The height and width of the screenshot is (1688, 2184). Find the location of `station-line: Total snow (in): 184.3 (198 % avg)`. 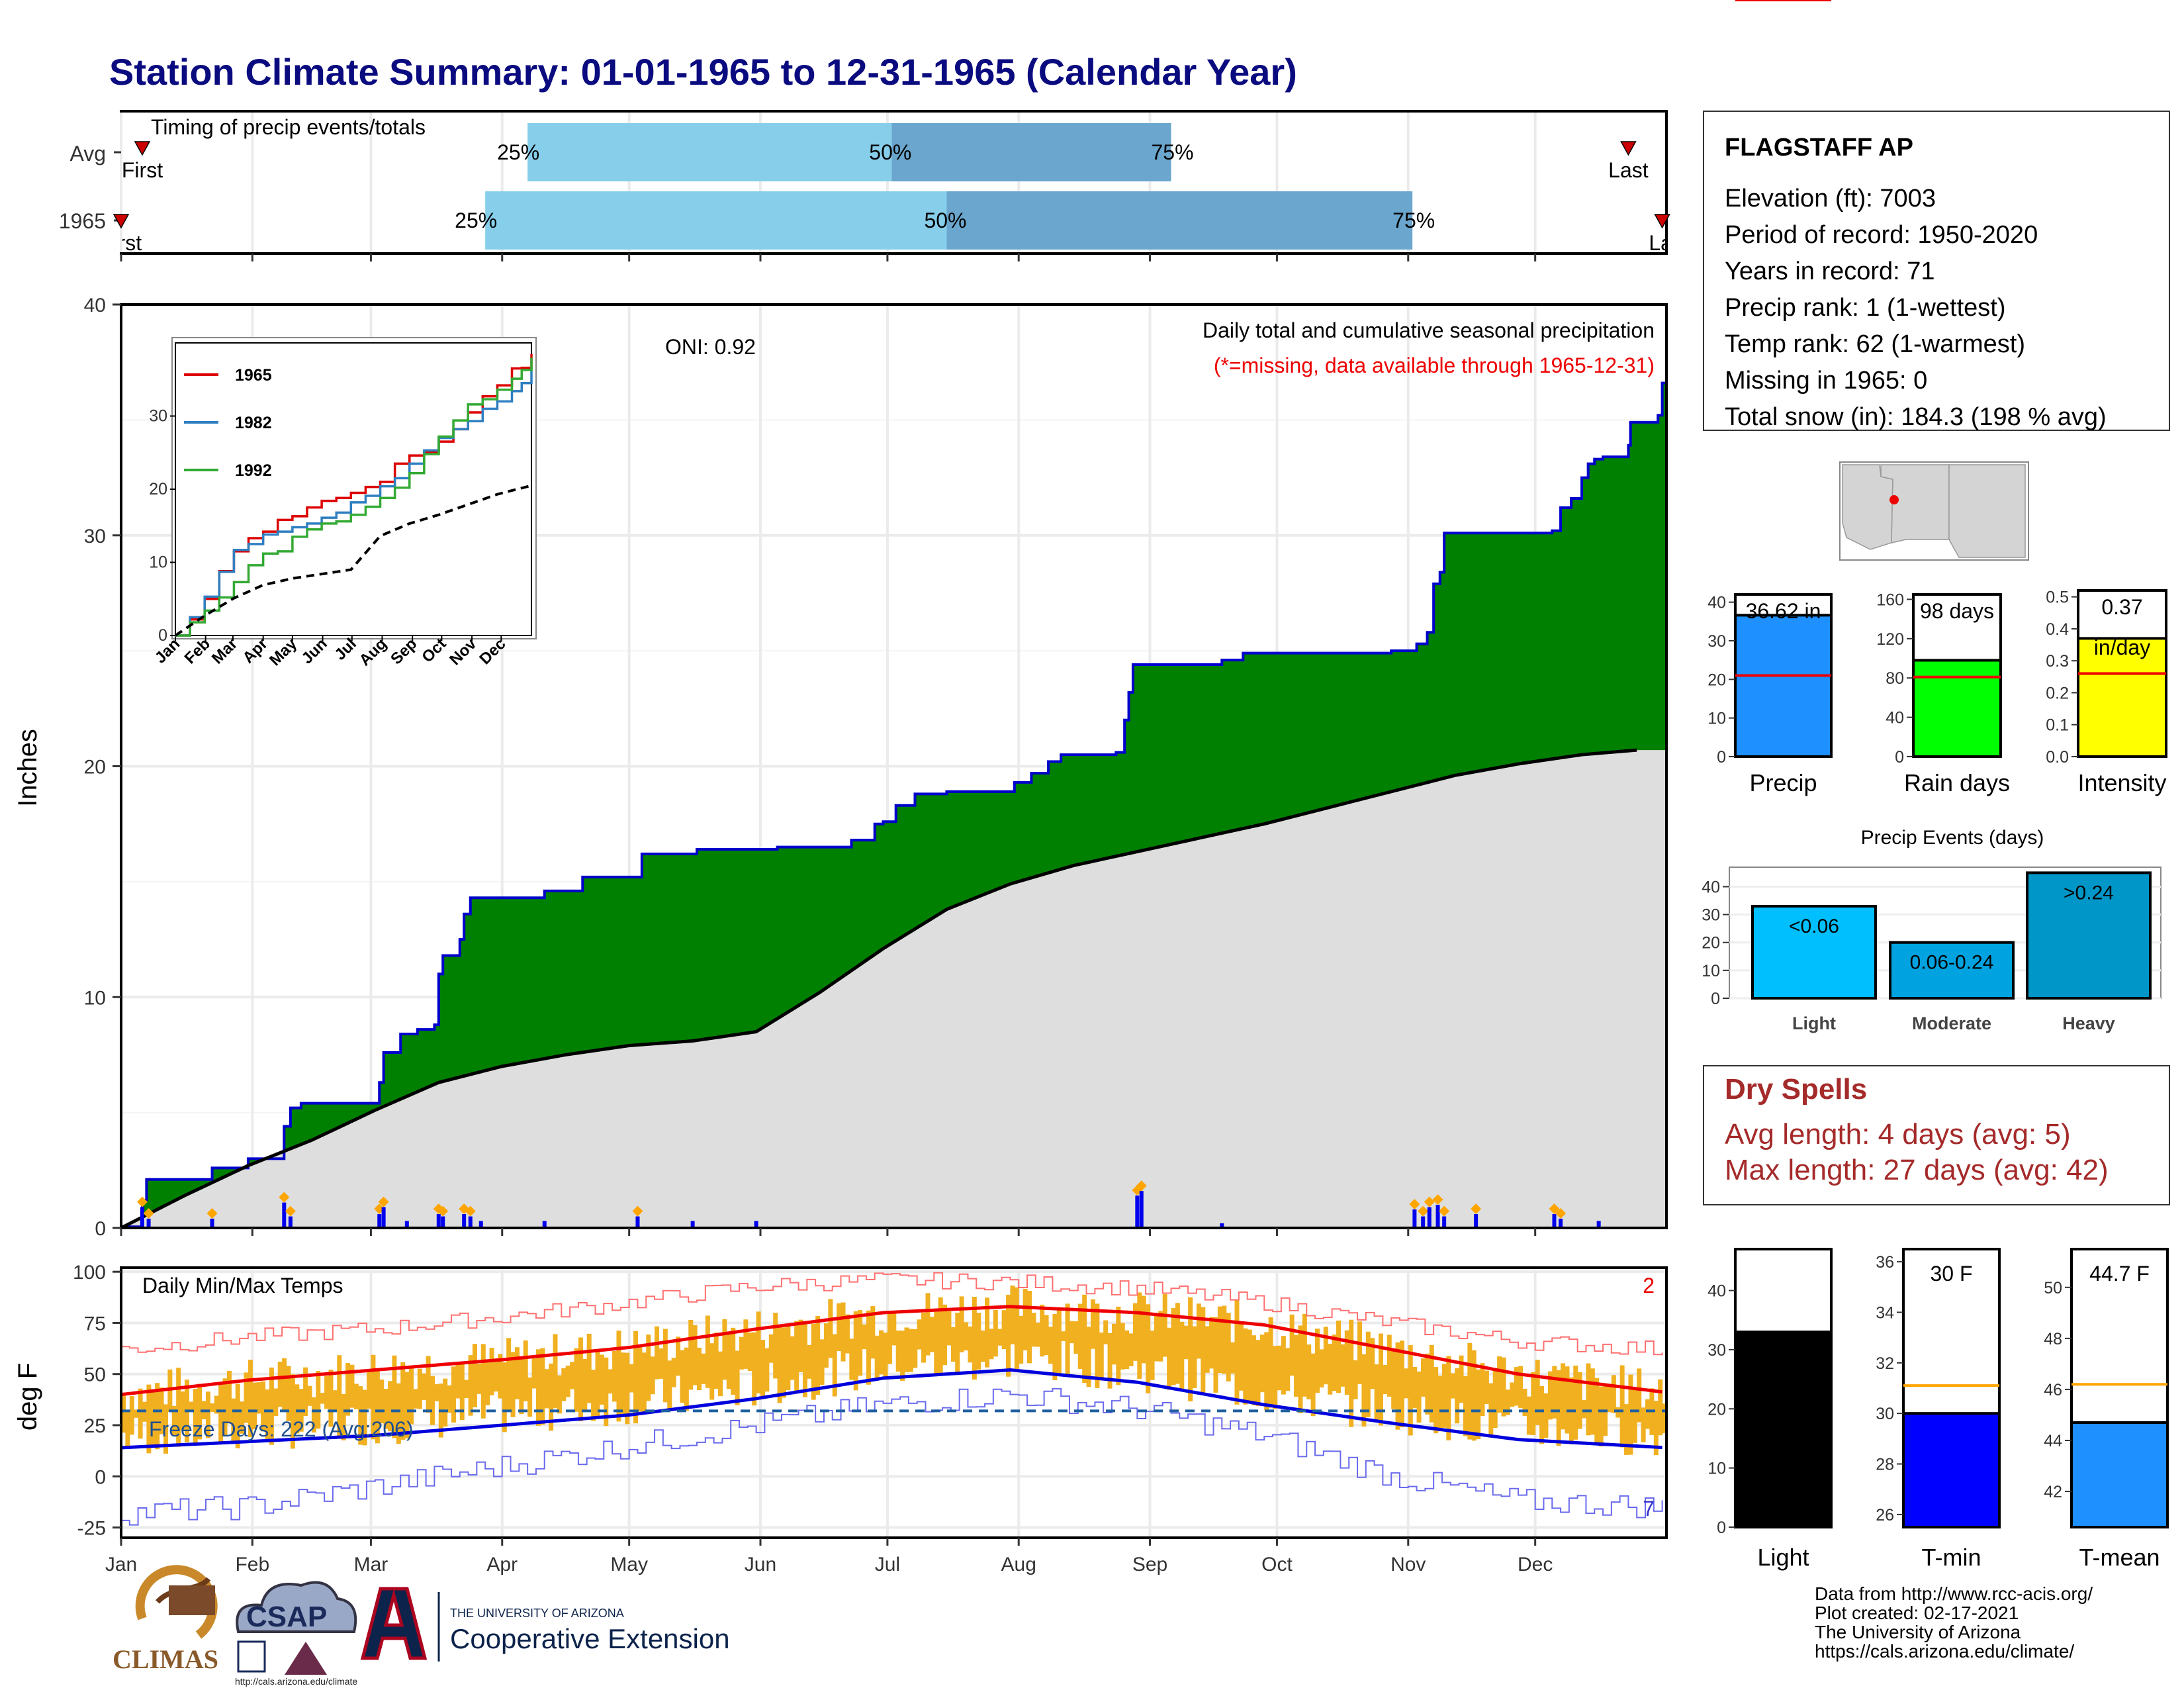

station-line: Total snow (in): 184.3 (198 % avg) is located at coordinates (1916, 417).